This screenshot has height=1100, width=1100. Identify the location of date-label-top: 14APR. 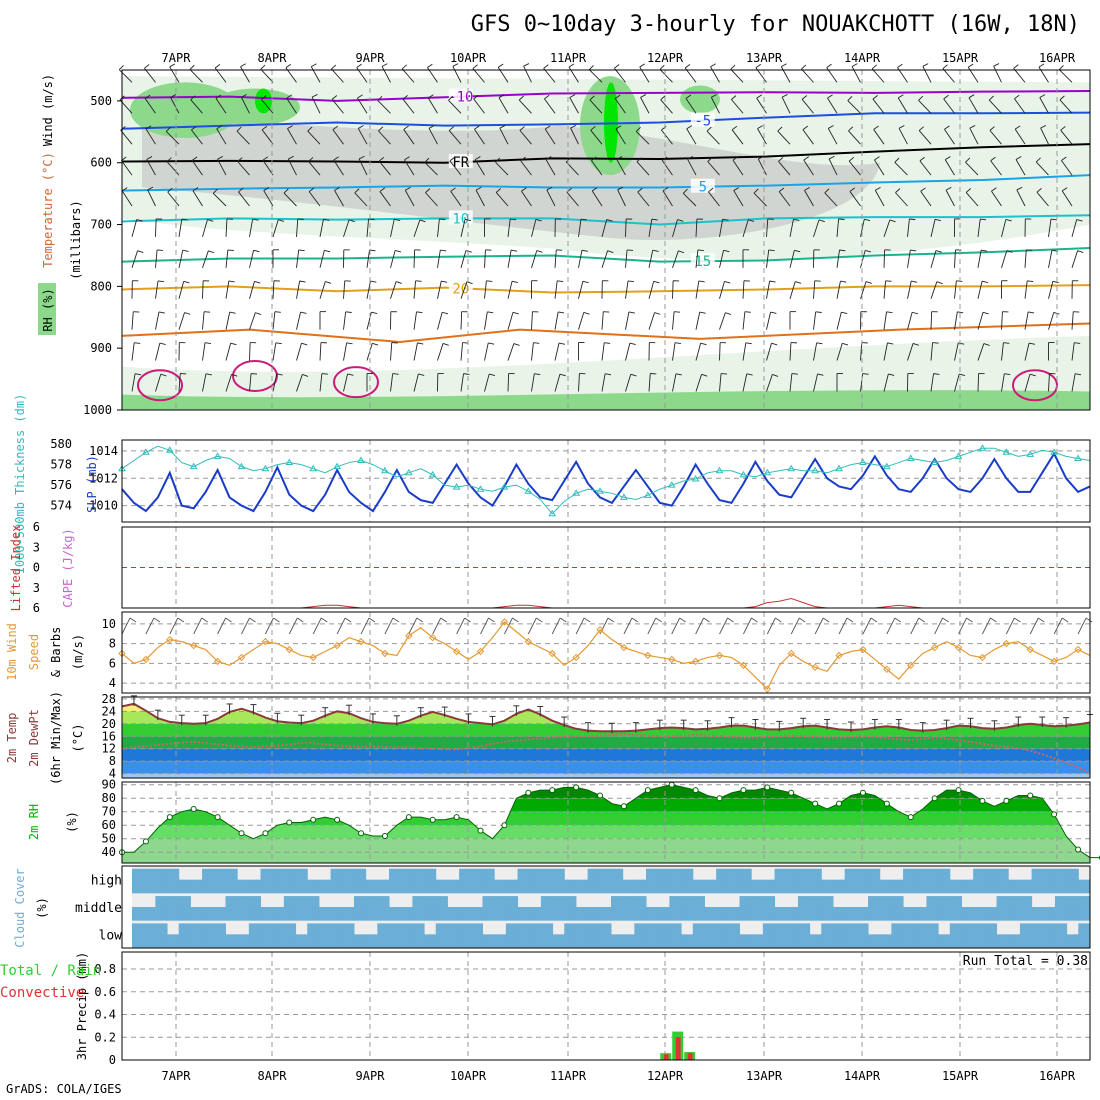
(862, 58).